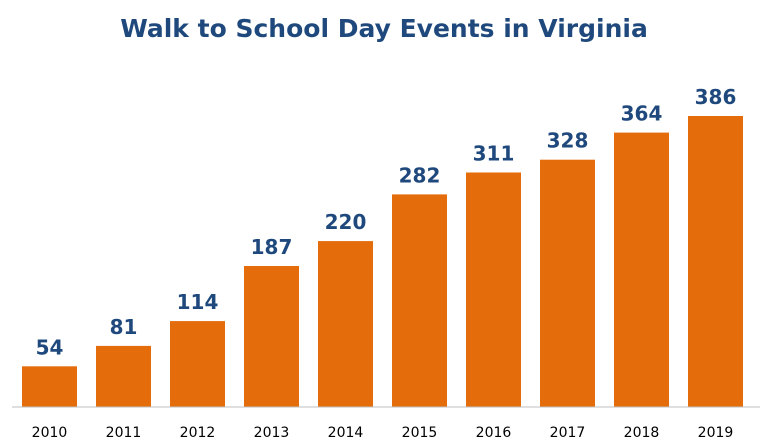 The height and width of the screenshot is (446, 769). What do you see at coordinates (494, 433) in the screenshot?
I see `x-tick-label-2016: 2016` at bounding box center [494, 433].